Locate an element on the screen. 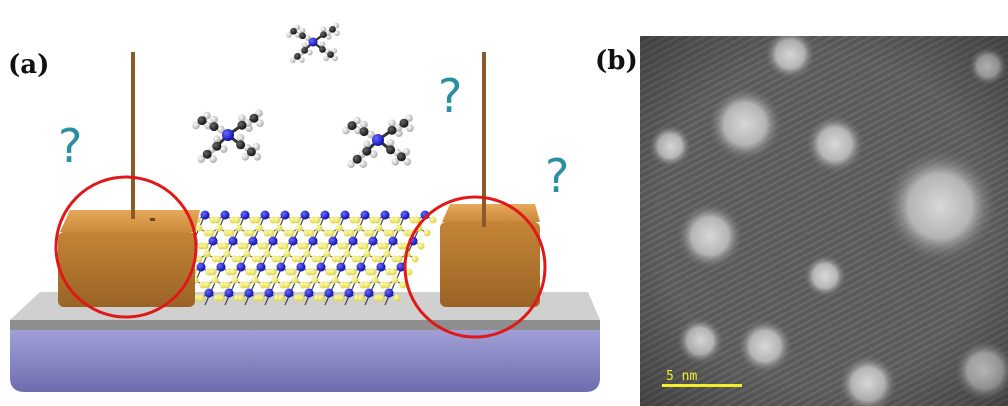 This screenshot has height=406, width=1008. question-mark-right: ? is located at coordinates (557, 176).